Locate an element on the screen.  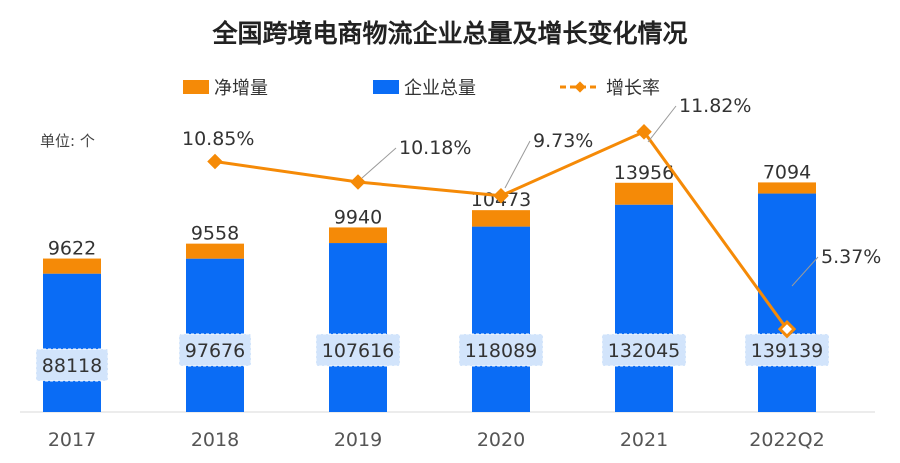
label-total-2020: 118089 is located at coordinates (501, 351).